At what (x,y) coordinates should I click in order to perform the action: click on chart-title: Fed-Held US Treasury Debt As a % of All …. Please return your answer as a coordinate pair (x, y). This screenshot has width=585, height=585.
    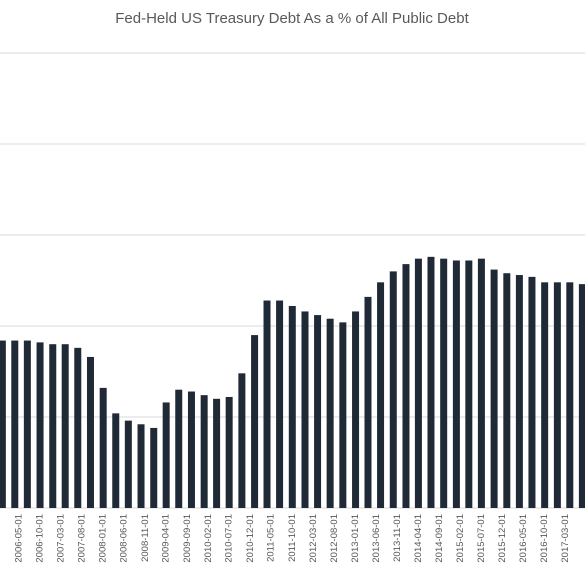
    Looking at the image, I should click on (292, 18).